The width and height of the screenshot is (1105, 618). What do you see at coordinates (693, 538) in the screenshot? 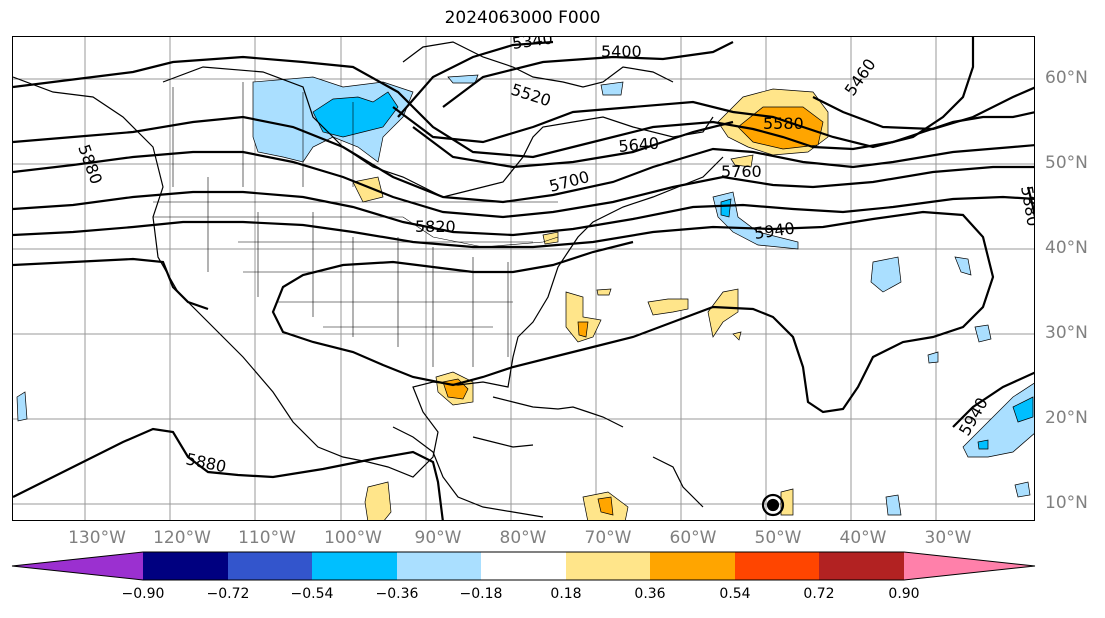
I see `lon-label: 60°W` at bounding box center [693, 538].